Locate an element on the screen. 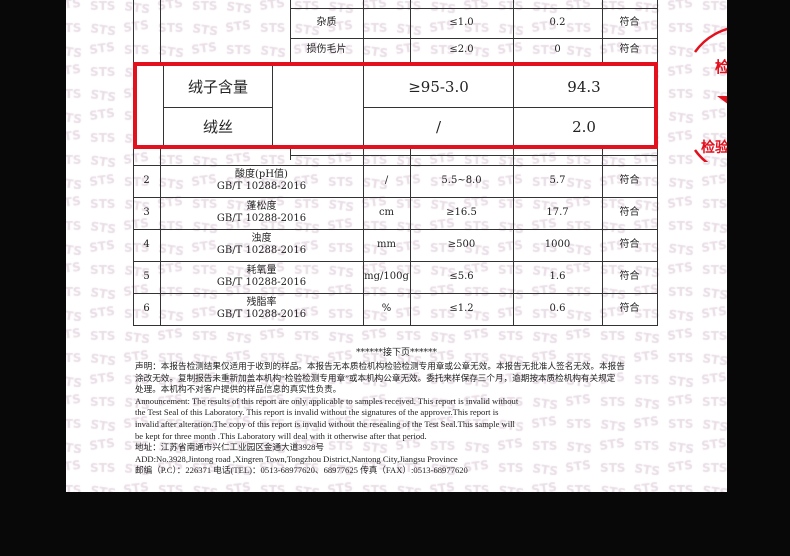 The image size is (790, 556). row-number: 3 is located at coordinates (146, 212).